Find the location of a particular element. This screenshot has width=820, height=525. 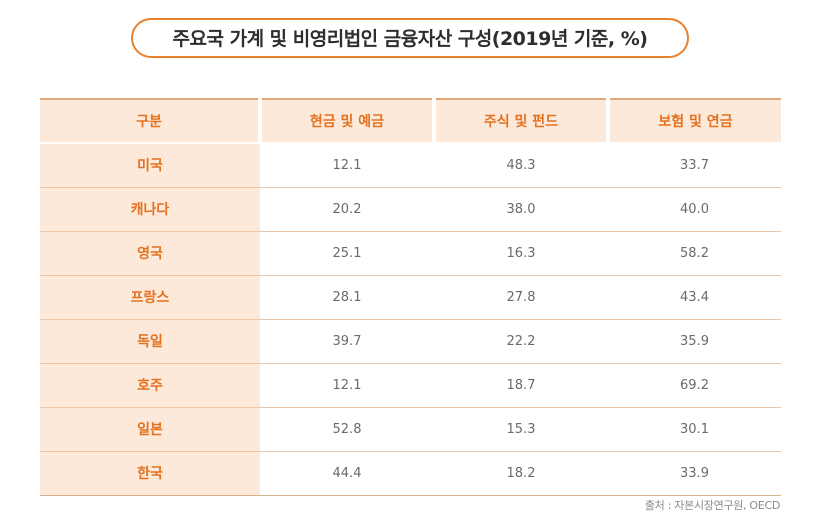

table-cell: 18.7 is located at coordinates (521, 385).